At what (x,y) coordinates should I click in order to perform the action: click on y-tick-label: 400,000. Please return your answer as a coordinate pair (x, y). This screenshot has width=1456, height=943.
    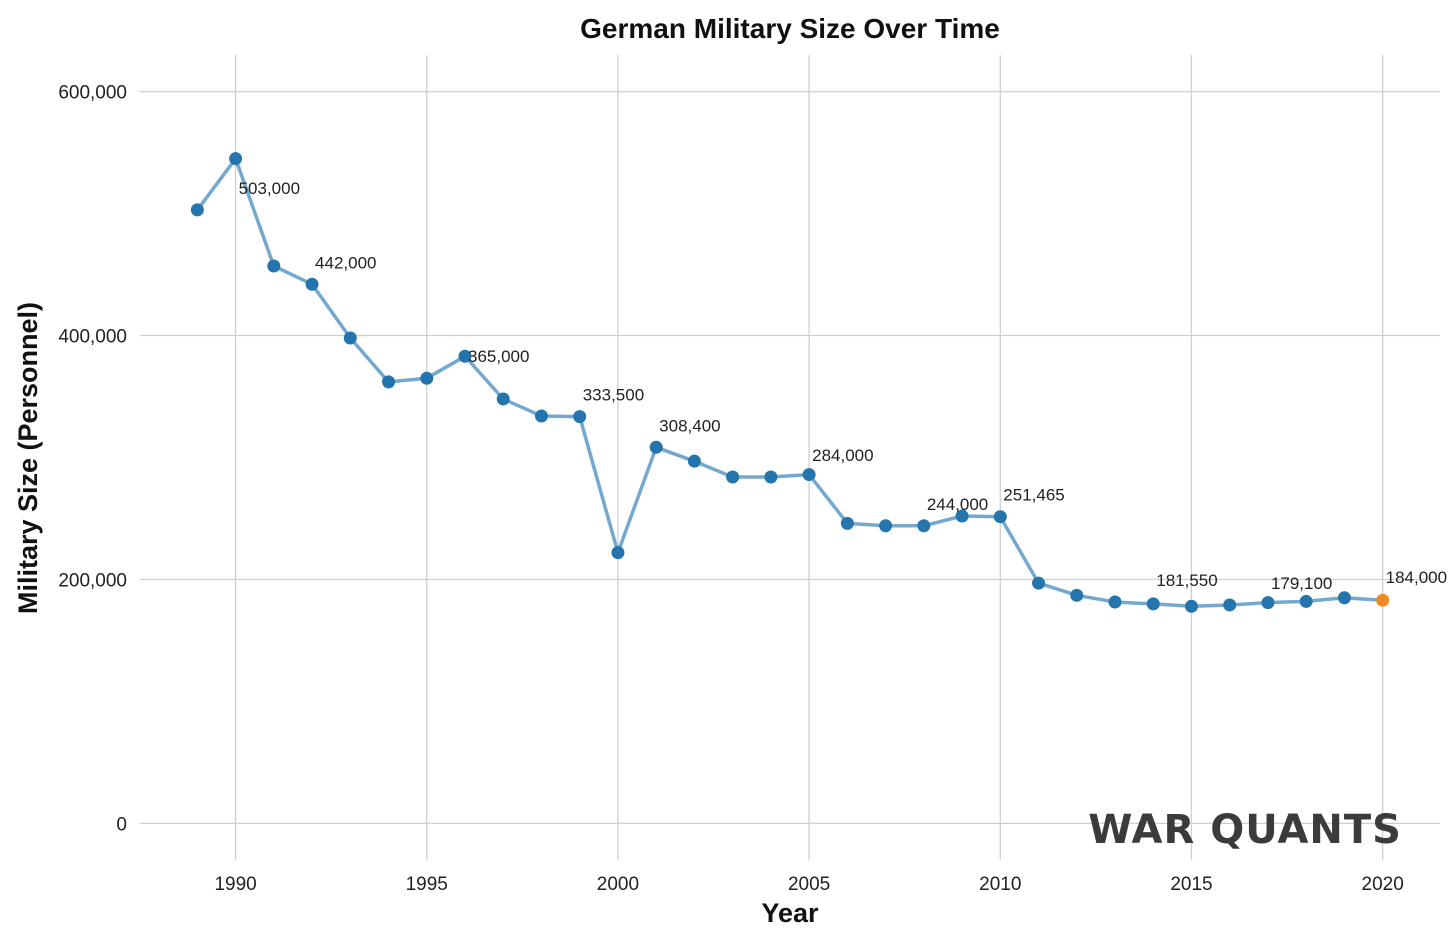
    Looking at the image, I should click on (92, 337).